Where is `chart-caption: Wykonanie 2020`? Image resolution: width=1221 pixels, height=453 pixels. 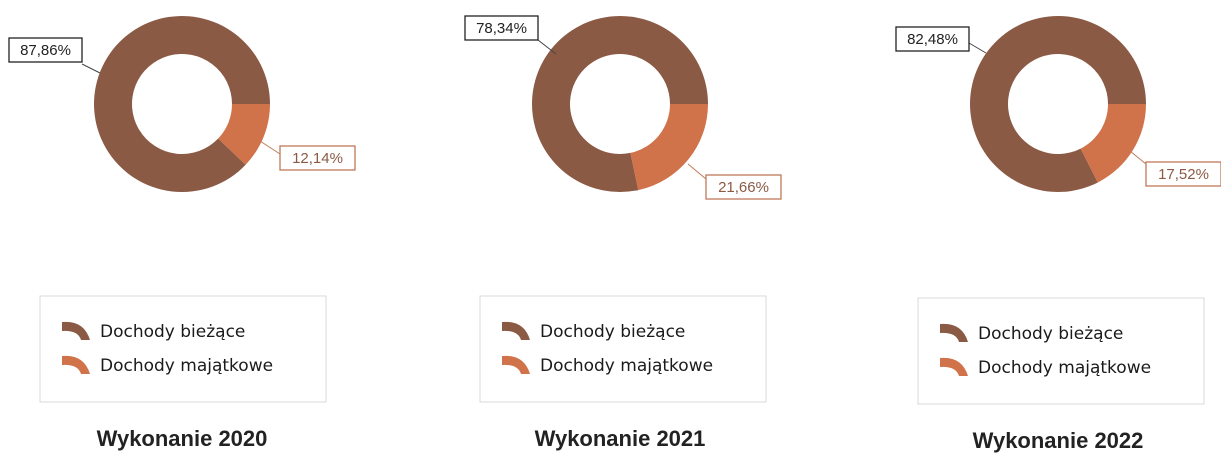 chart-caption: Wykonanie 2020 is located at coordinates (182, 438).